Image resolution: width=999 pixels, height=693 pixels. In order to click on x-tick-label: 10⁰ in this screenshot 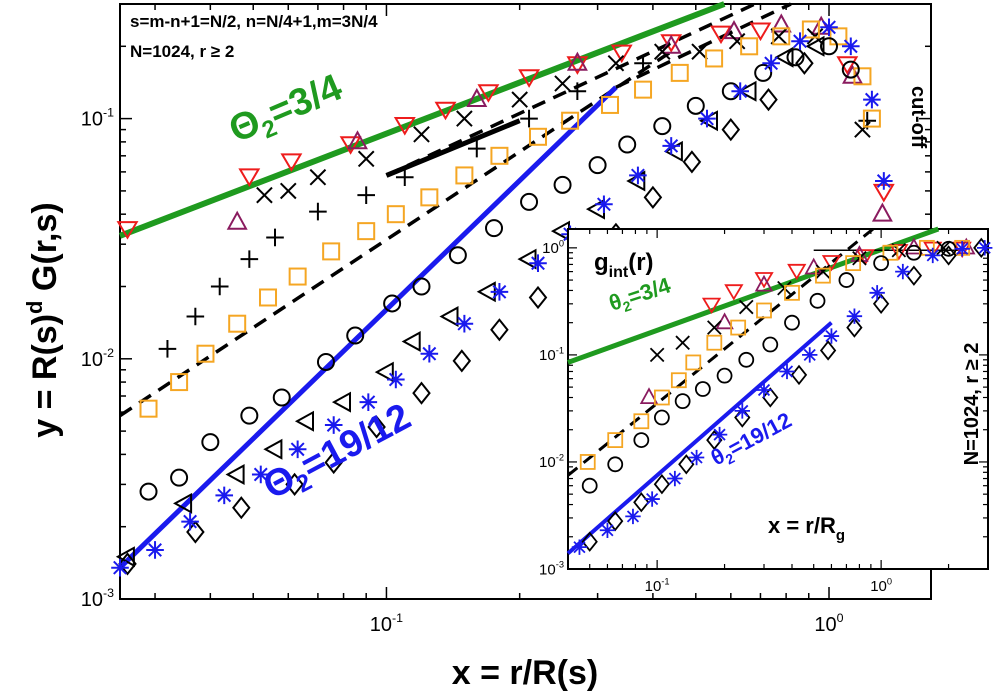, I will do `click(881, 585)`.